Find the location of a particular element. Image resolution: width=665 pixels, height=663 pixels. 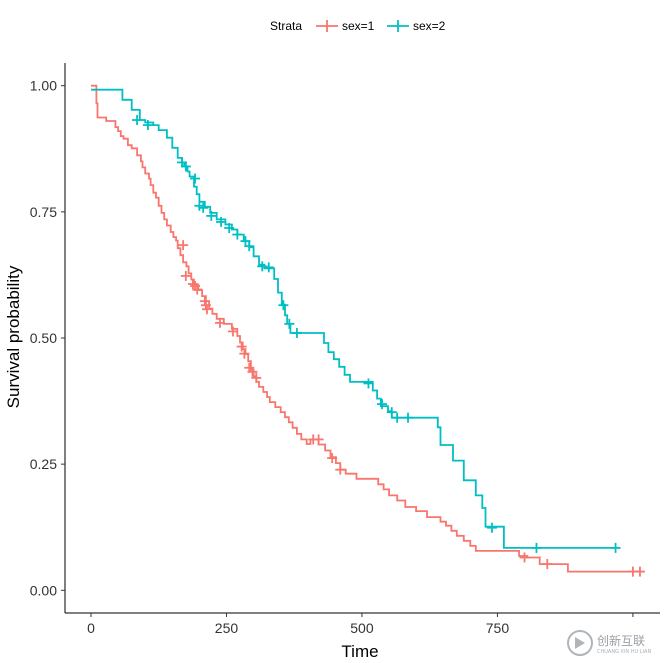

legend: Strata sex=1 sex=2 is located at coordinates (358, 26).